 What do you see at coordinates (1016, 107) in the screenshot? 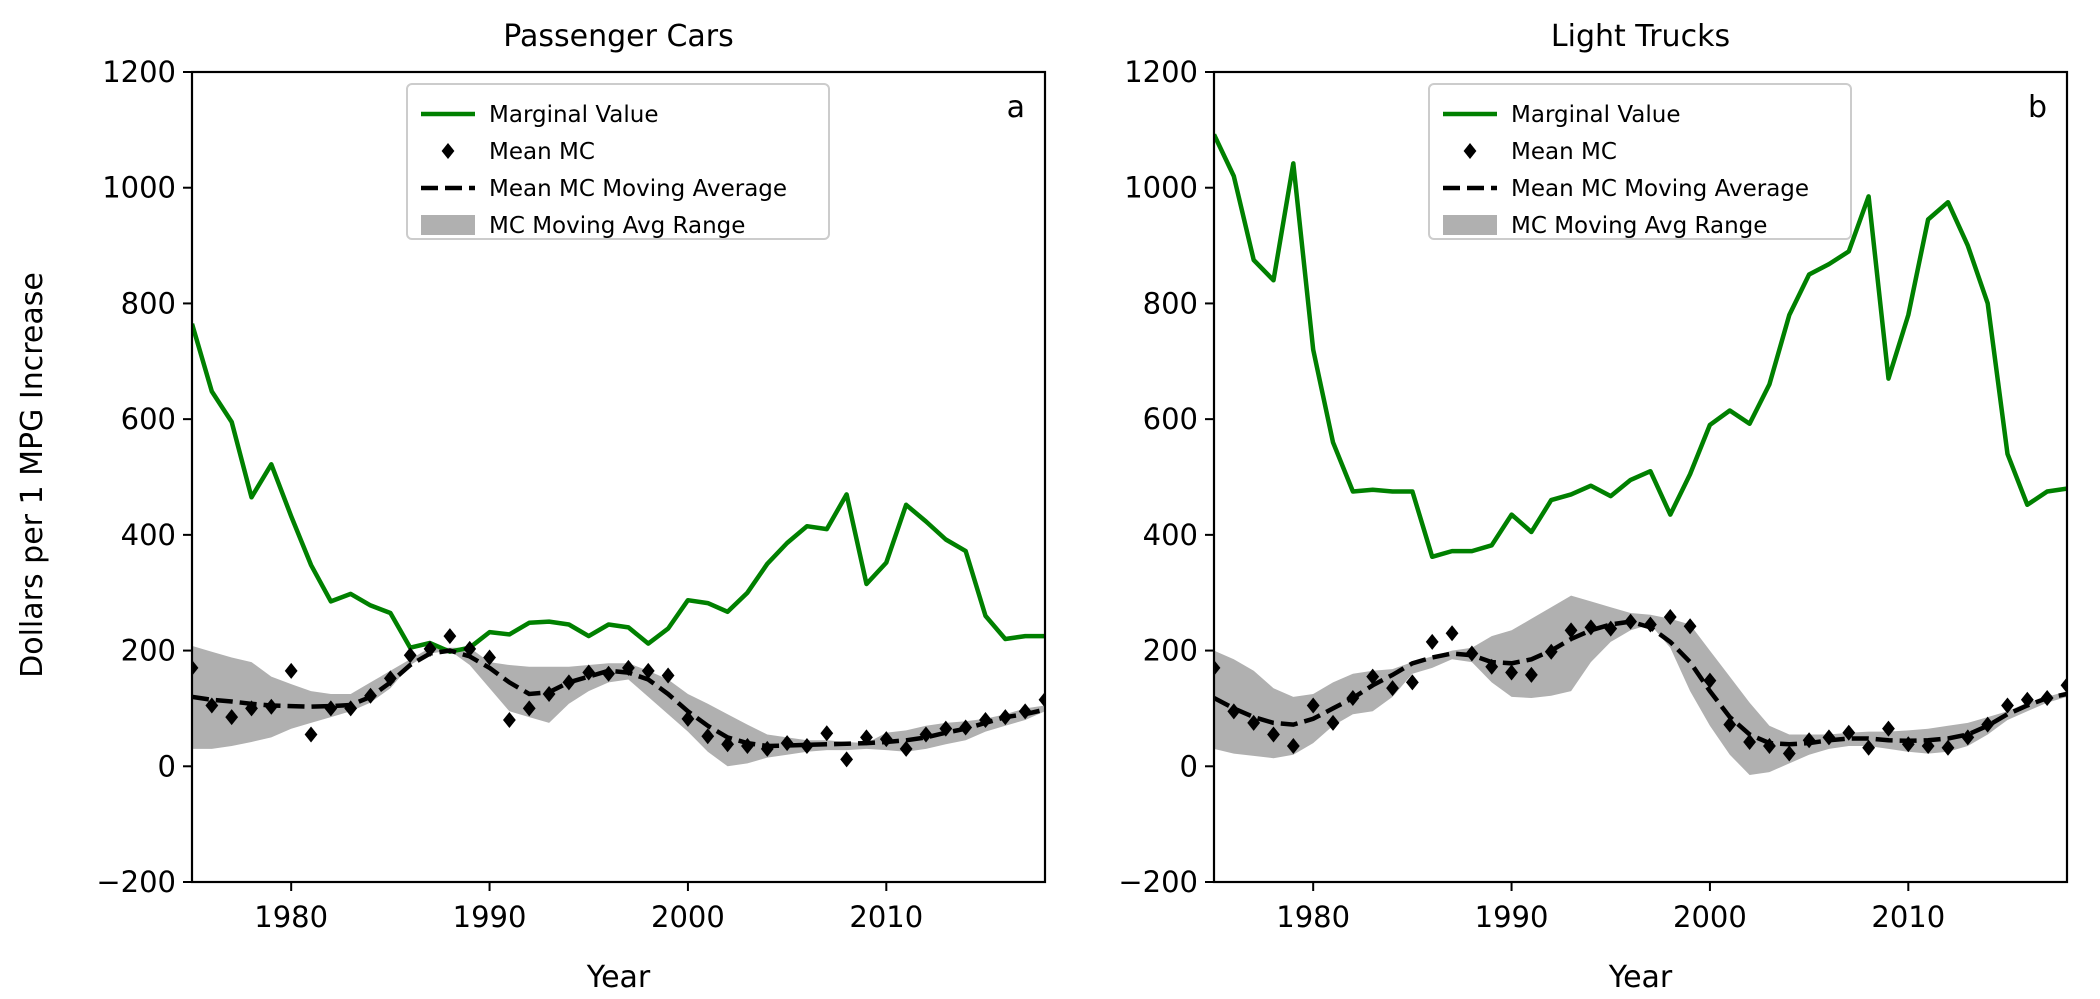
I see `panel-letter: a` at bounding box center [1016, 107].